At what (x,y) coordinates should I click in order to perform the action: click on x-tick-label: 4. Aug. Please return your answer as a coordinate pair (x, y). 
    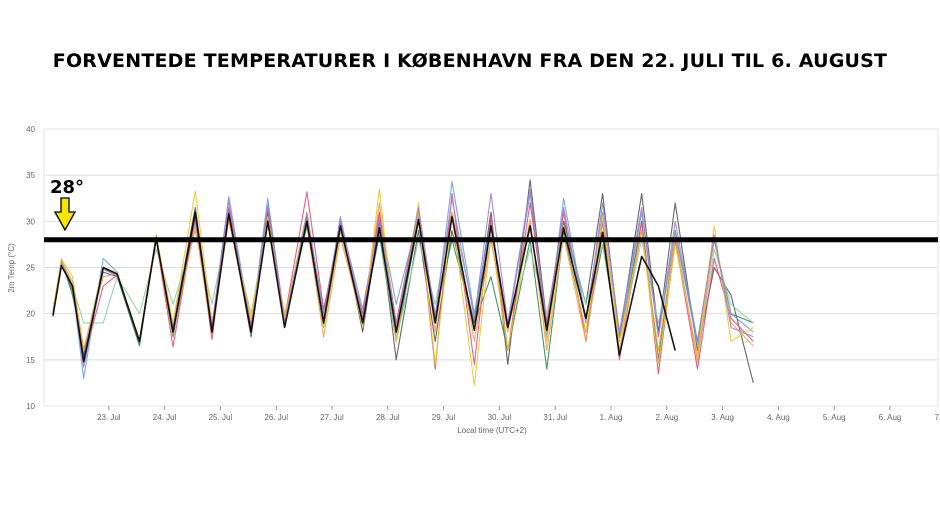
    Looking at the image, I should click on (778, 417).